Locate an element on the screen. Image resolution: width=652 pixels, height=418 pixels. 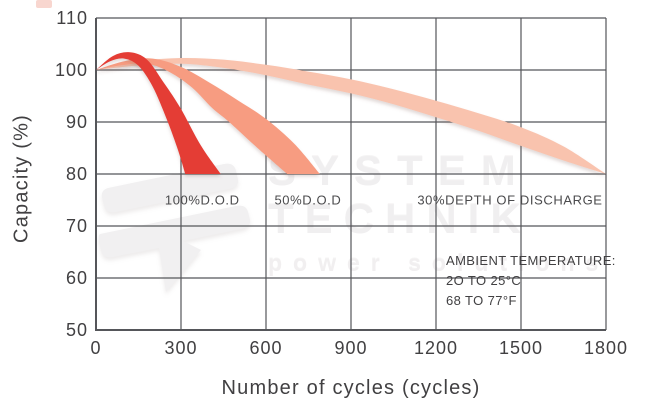
y-tick-label-90: 90 is located at coordinates (76, 122).